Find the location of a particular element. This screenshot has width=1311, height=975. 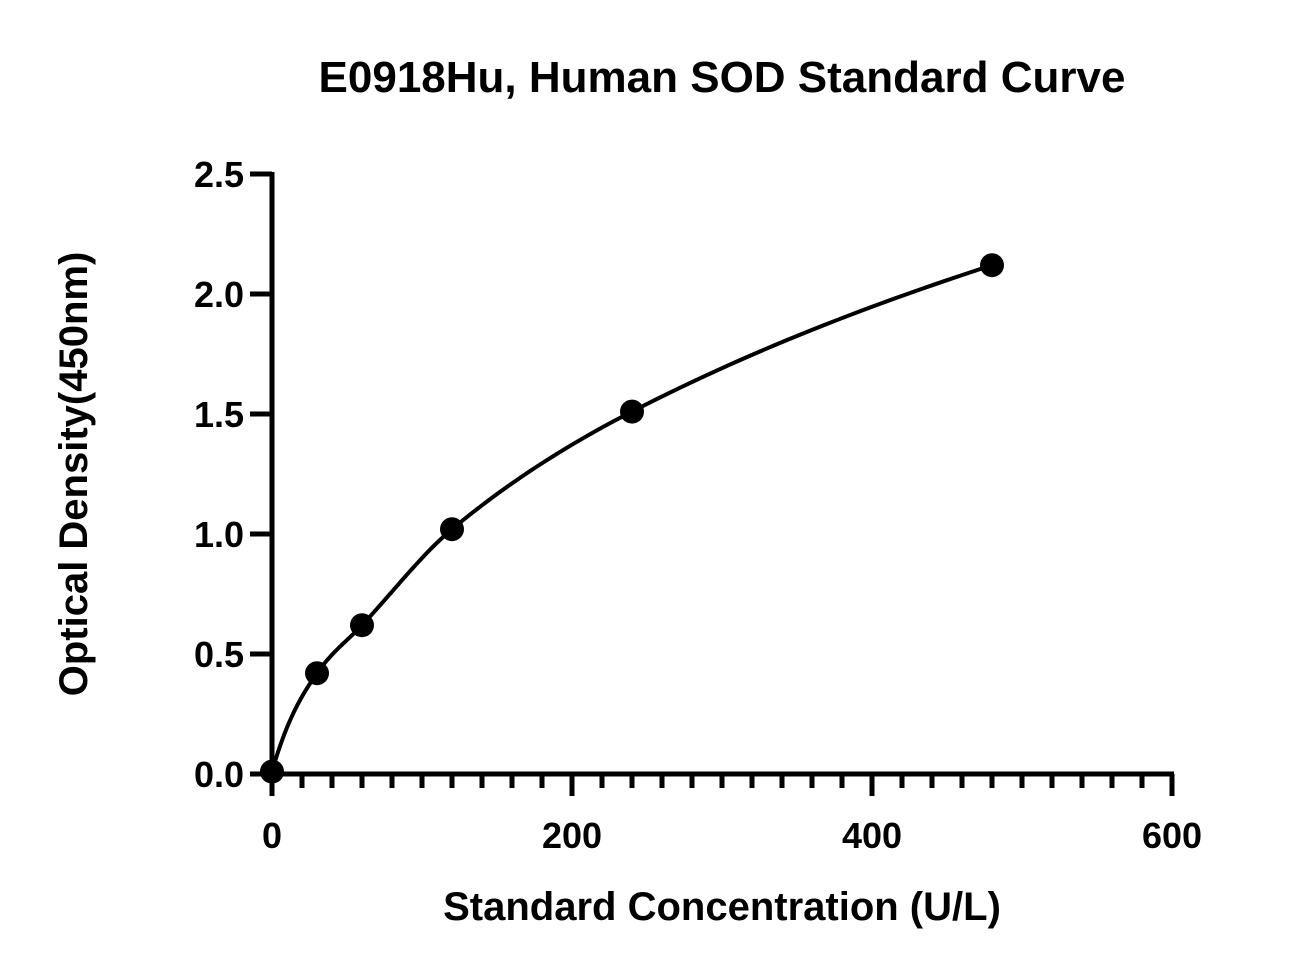

chart-title: E0918Hu, Human SOD Standard Curve is located at coordinates (722, 77).